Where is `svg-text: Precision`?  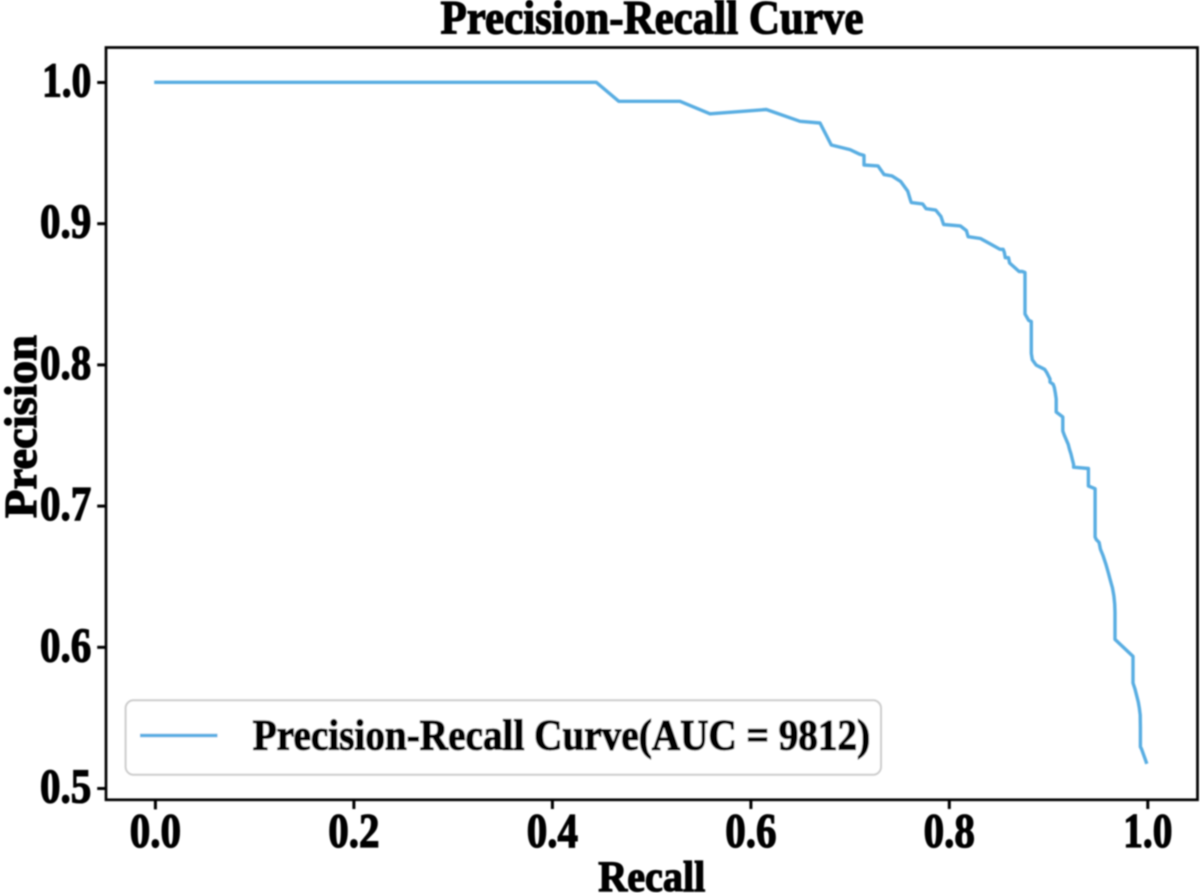
svg-text: Precision is located at coordinates (23, 426).